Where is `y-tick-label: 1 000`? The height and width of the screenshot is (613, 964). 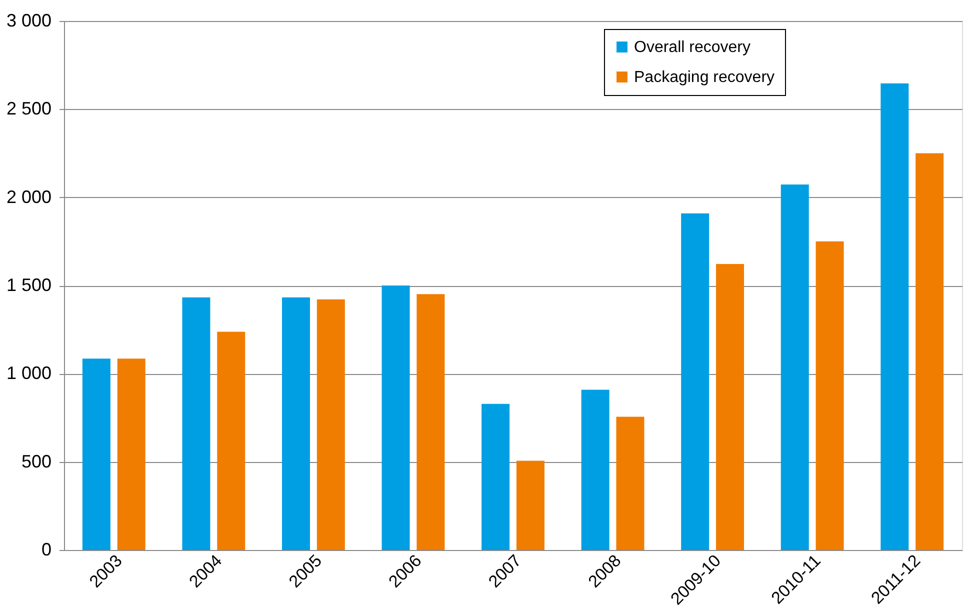
y-tick-label: 1 000 is located at coordinates (29, 373).